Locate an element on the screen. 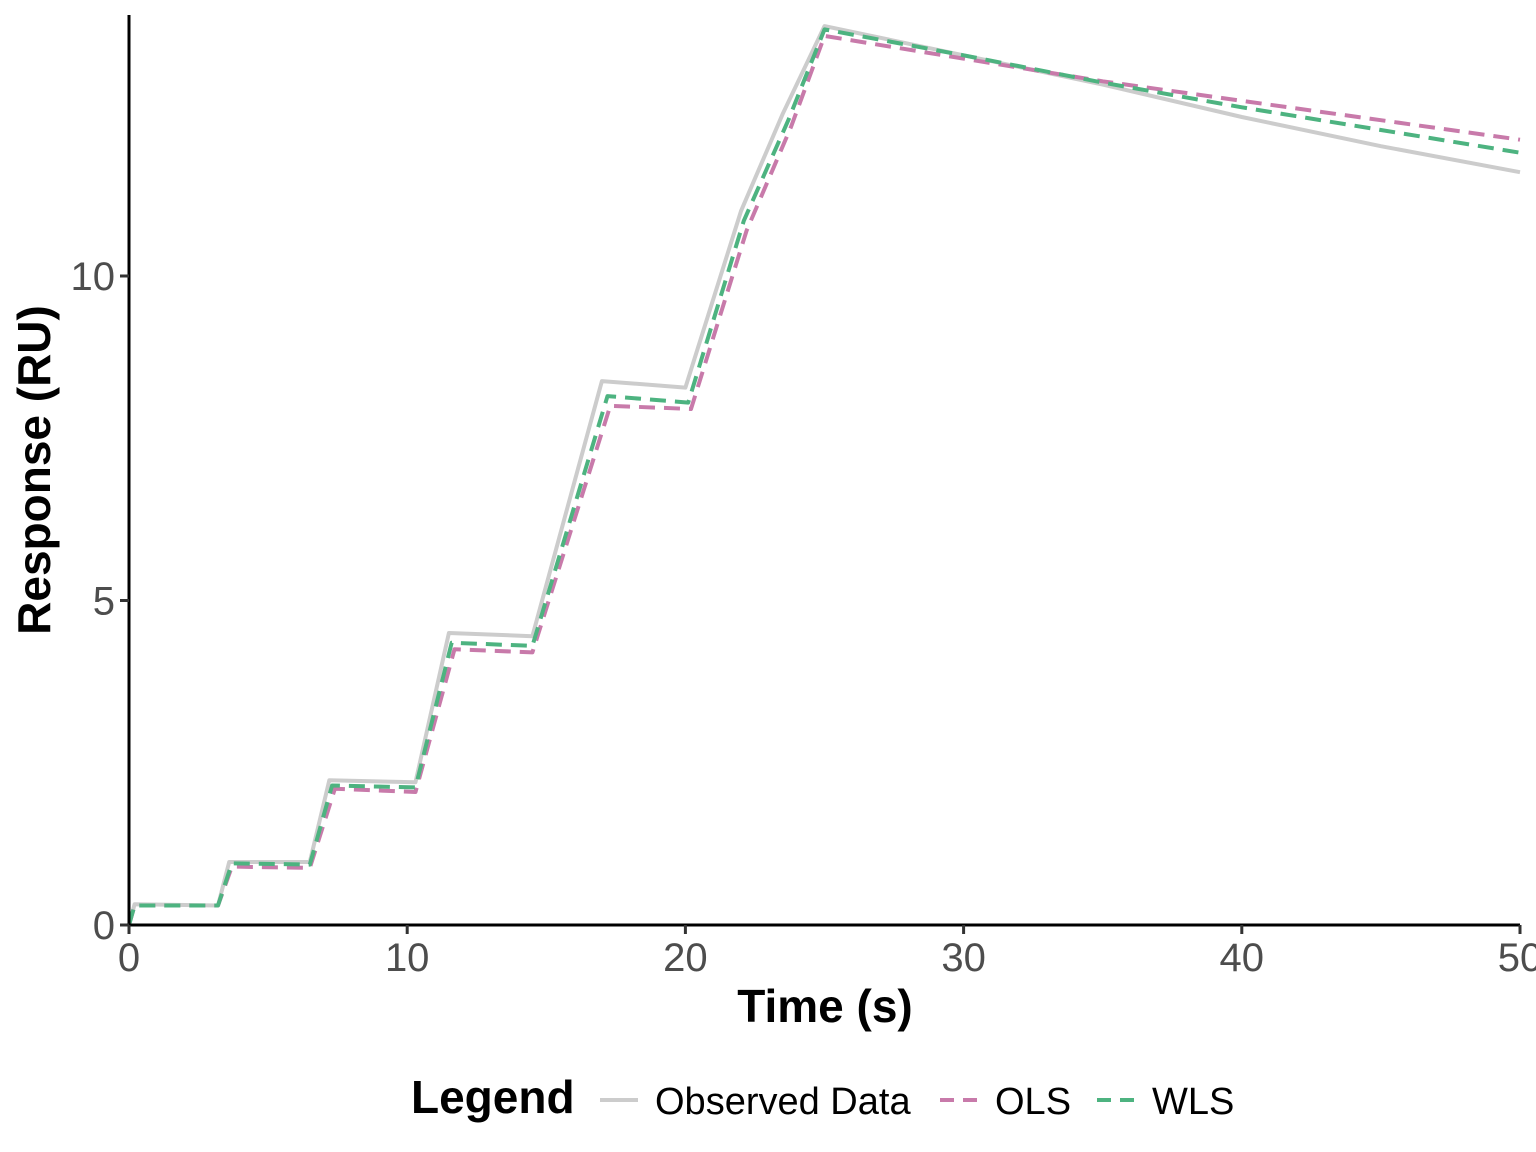  legend-title: Legend is located at coordinates (493, 1097).